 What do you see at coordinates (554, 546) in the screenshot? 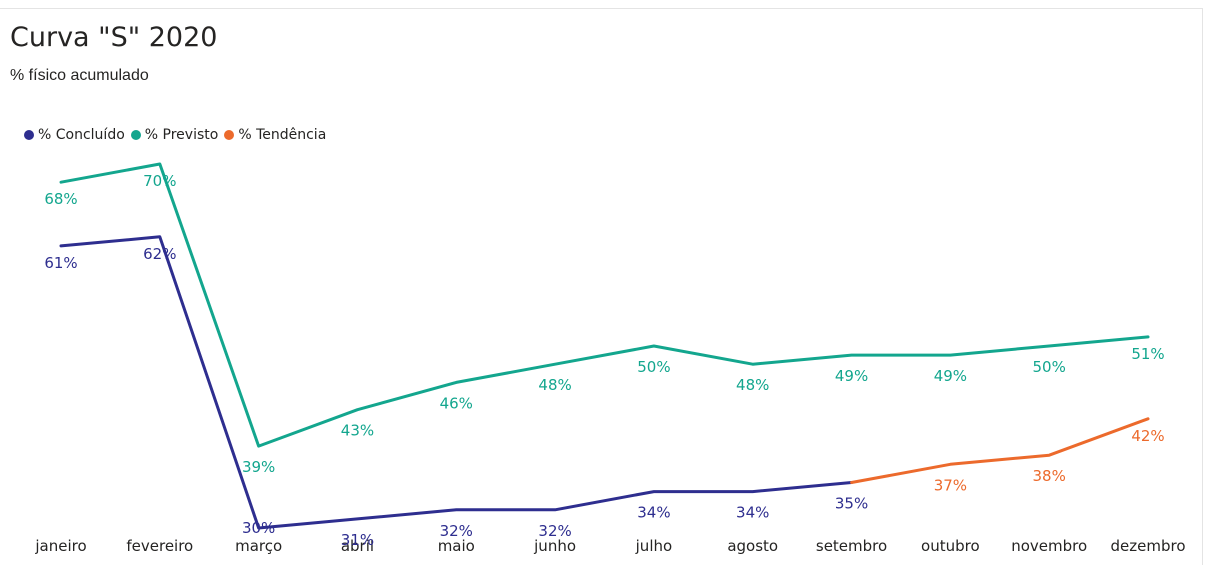
I see `x-tick-label-junho: junho` at bounding box center [554, 546].